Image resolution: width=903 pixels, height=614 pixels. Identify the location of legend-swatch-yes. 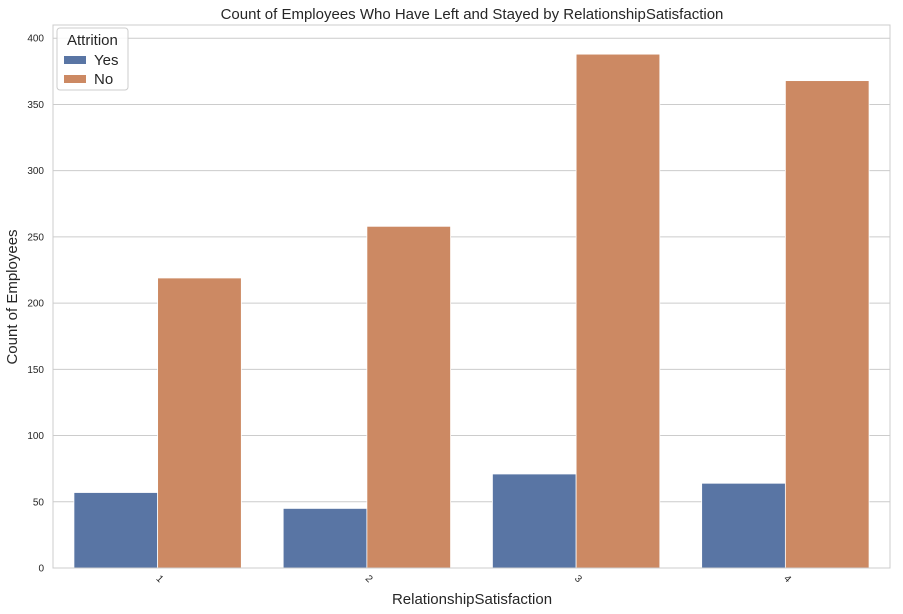
(75, 60).